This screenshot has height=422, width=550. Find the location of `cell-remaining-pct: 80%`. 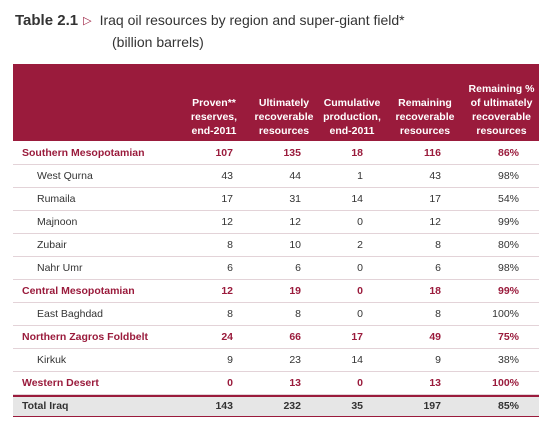

cell-remaining-pct: 80% is located at coordinates (508, 245).